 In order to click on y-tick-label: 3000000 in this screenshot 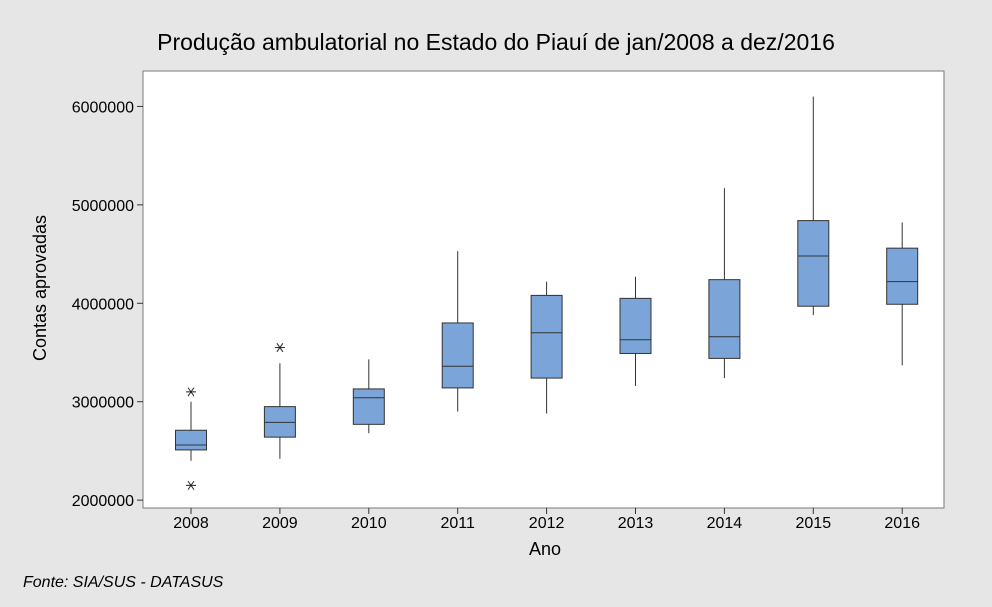, I will do `click(103, 403)`.